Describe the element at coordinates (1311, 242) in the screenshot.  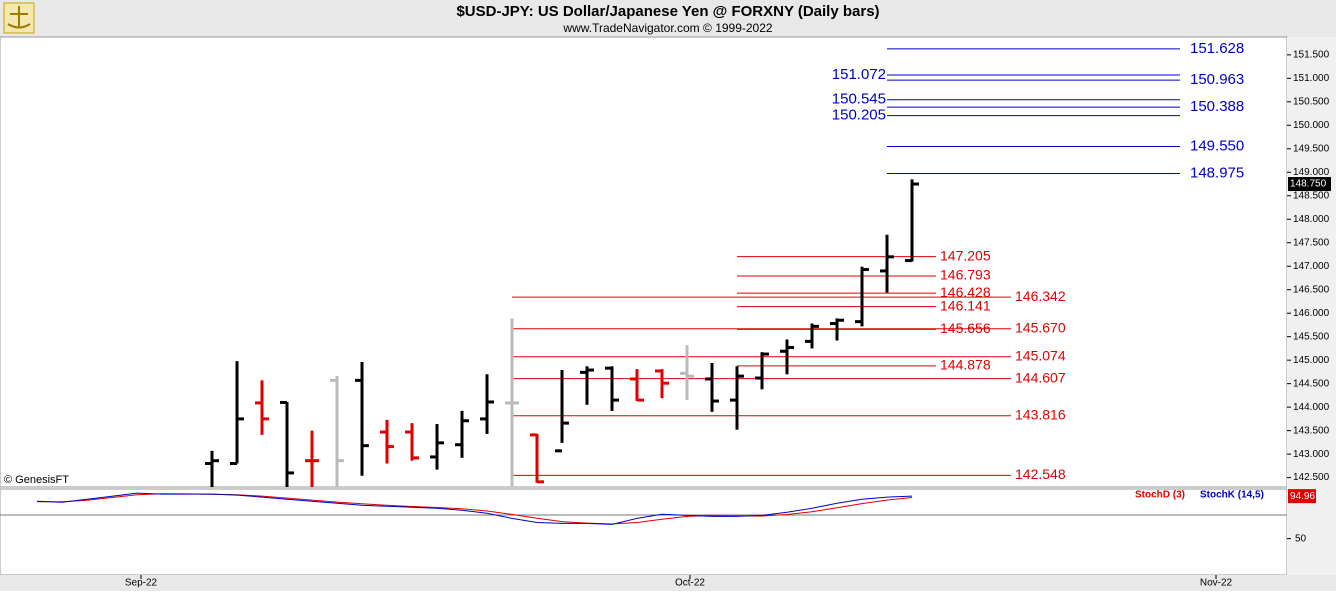
I see `y-tick-label: 147.500` at that location.